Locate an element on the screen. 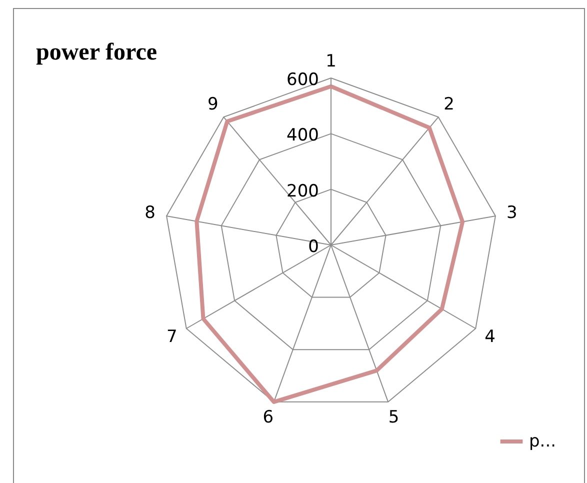 The image size is (587, 483). chart-title: power force is located at coordinates (97, 52).